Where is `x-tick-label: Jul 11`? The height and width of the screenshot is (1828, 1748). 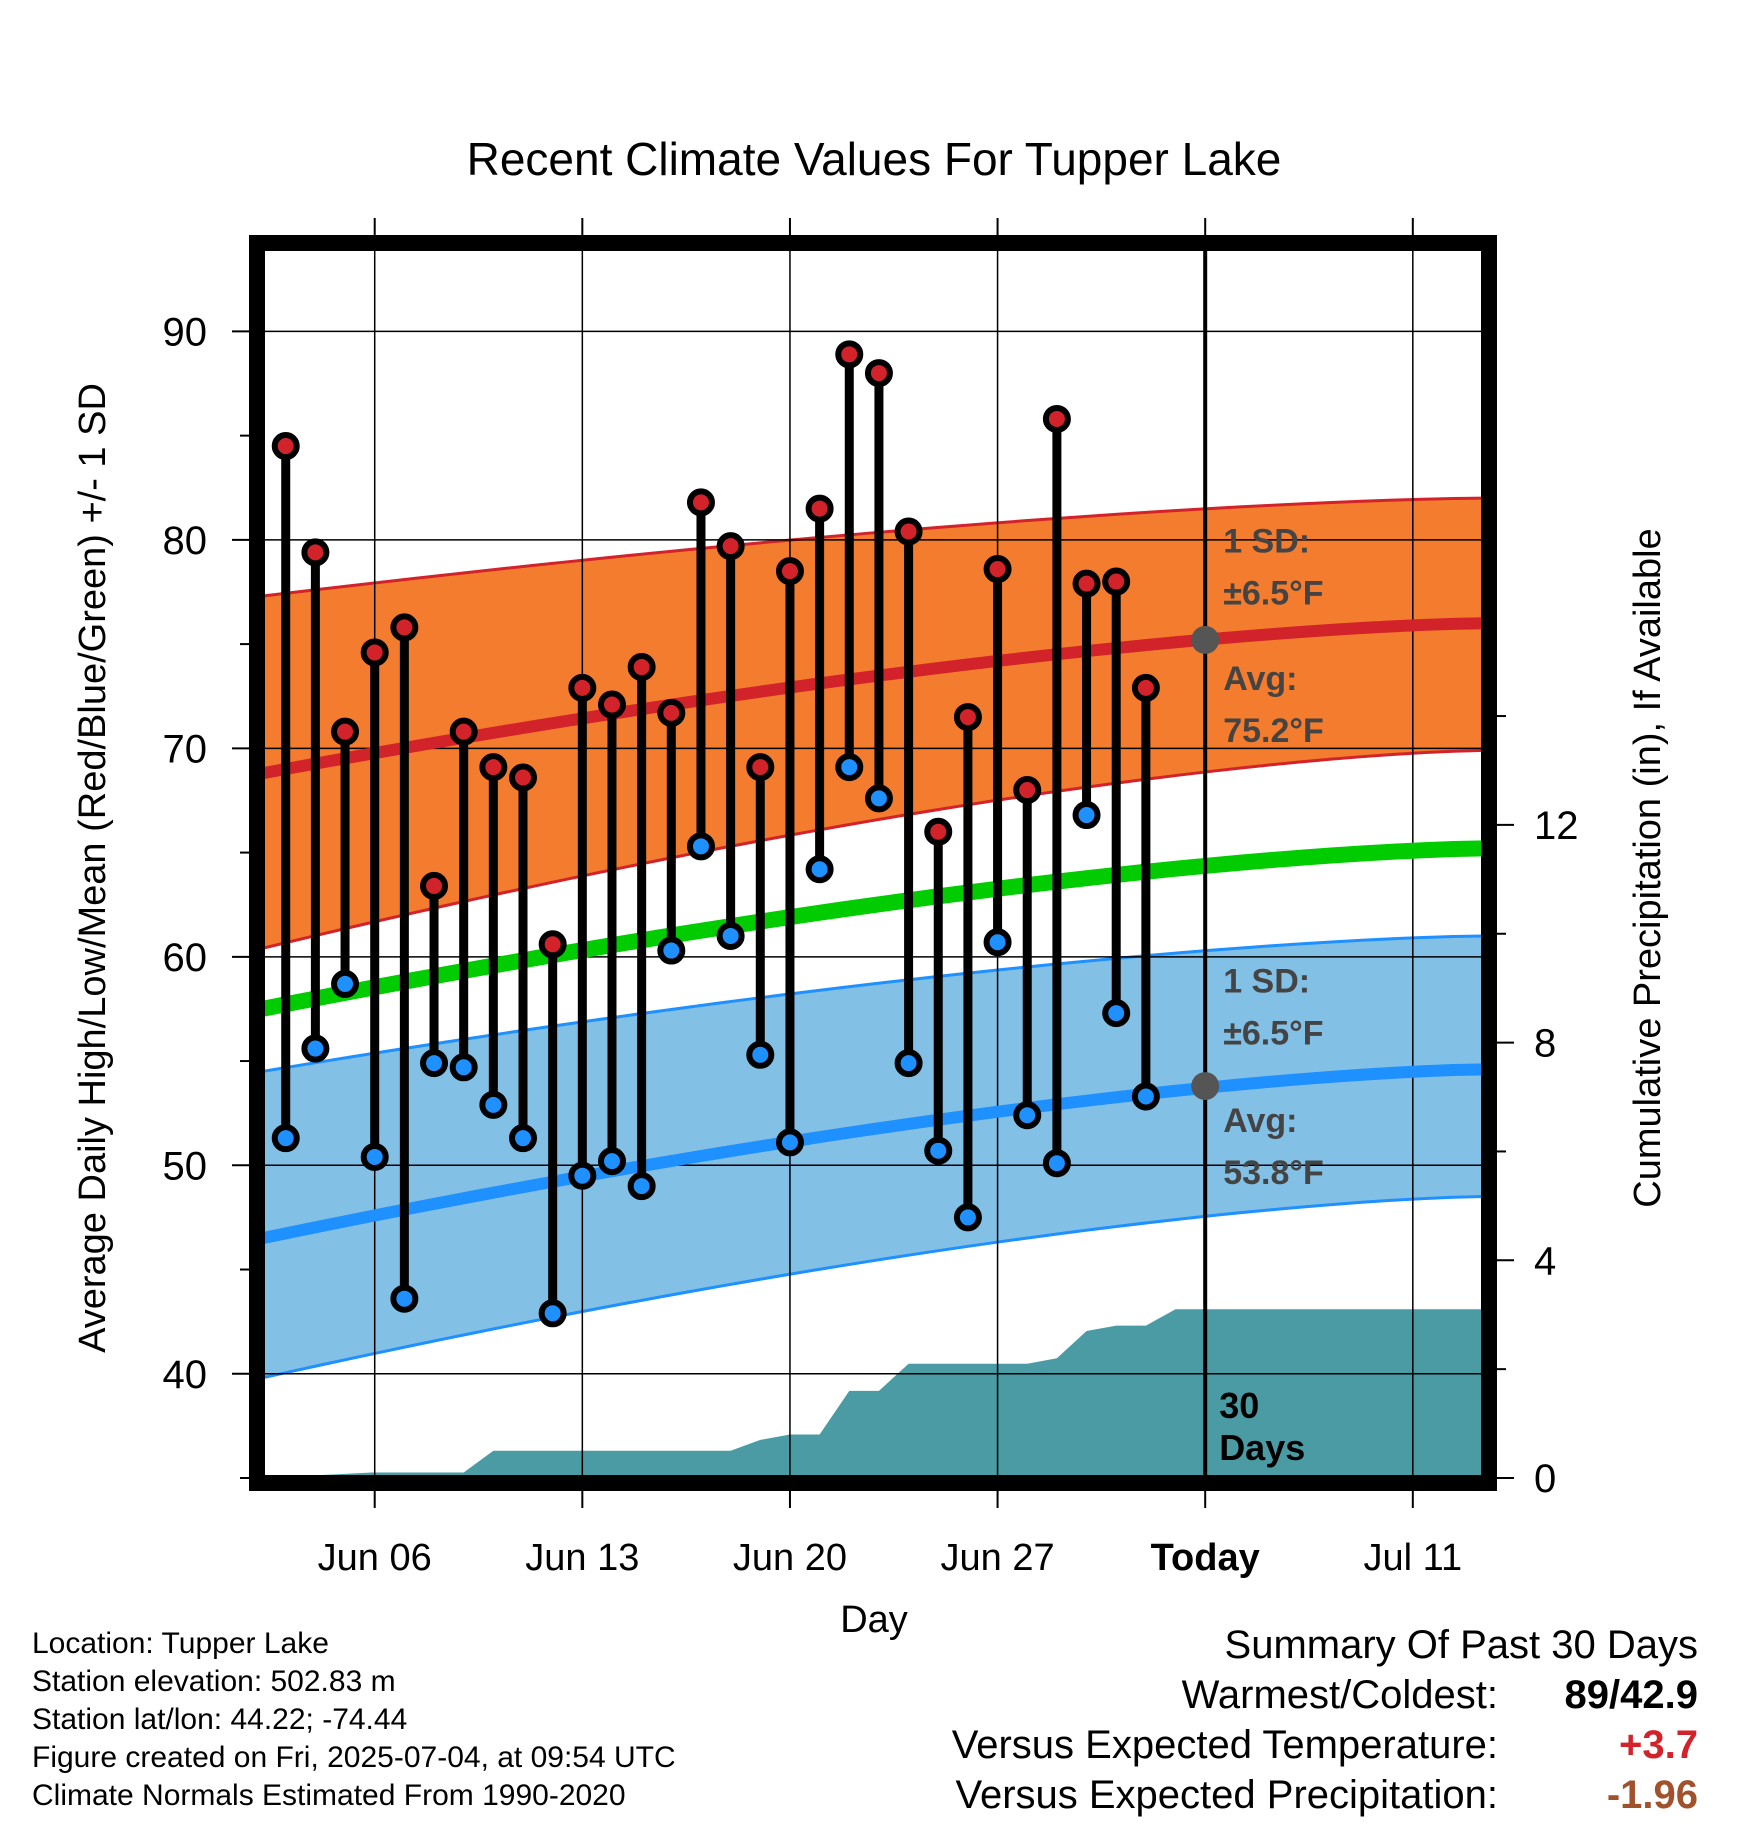 x-tick-label: Jul 11 is located at coordinates (1413, 1558).